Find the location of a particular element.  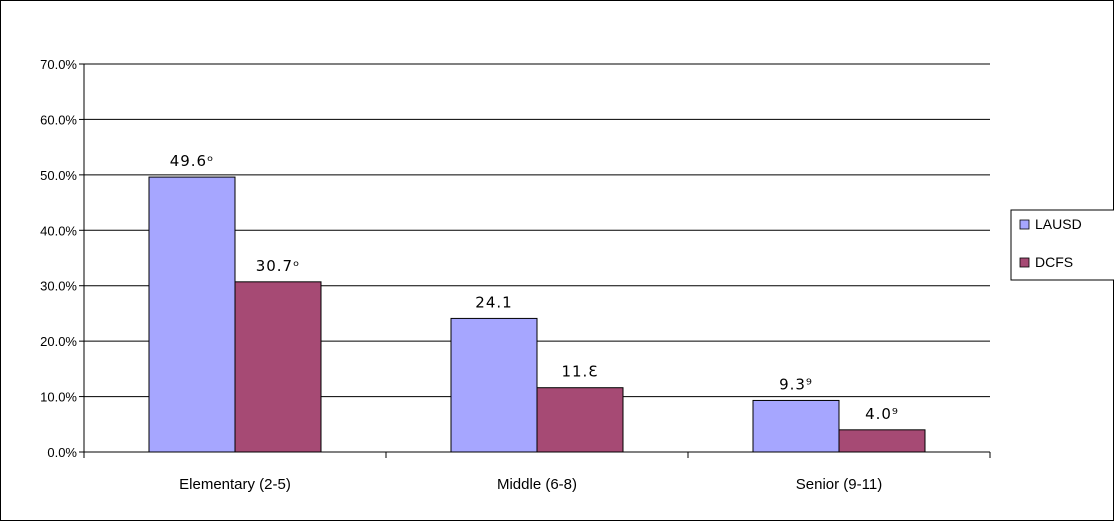

data-label: 9.3⁹ is located at coordinates (796, 384).